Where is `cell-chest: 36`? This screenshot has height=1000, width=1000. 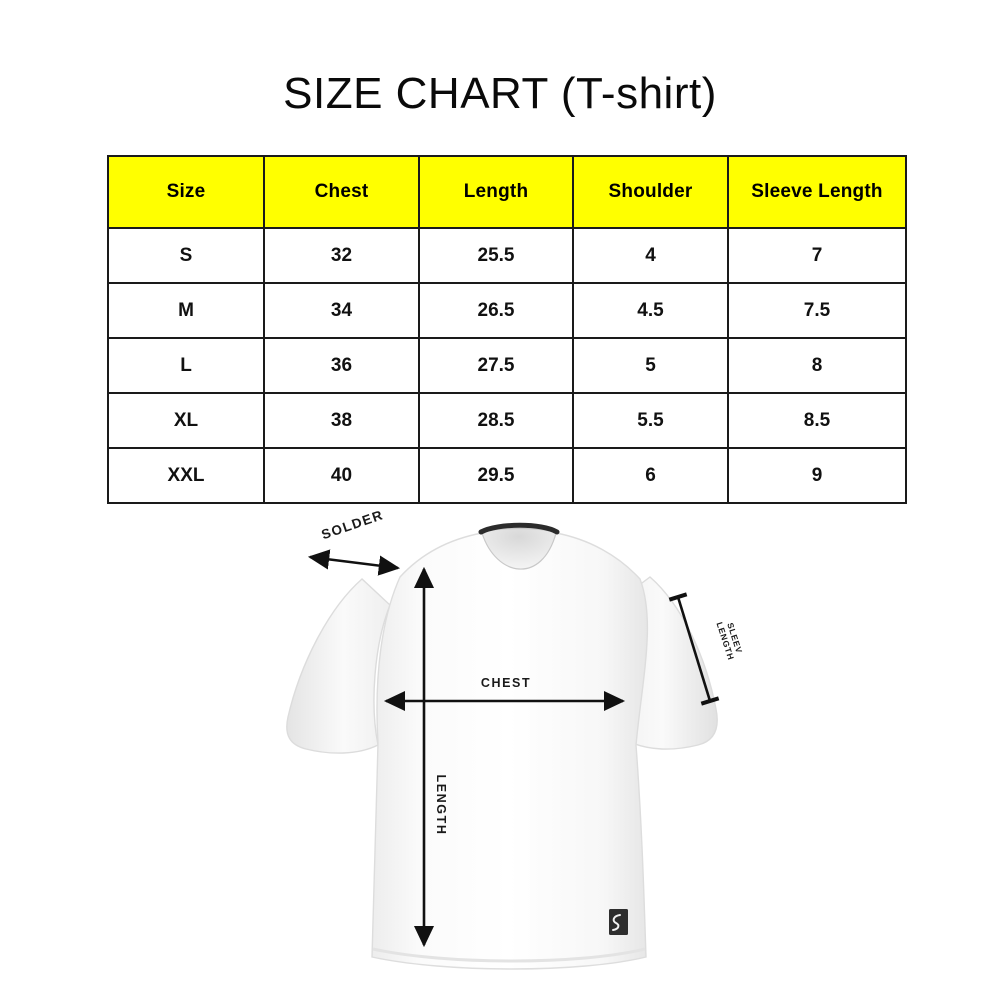
cell-chest: 36 is located at coordinates (341, 365).